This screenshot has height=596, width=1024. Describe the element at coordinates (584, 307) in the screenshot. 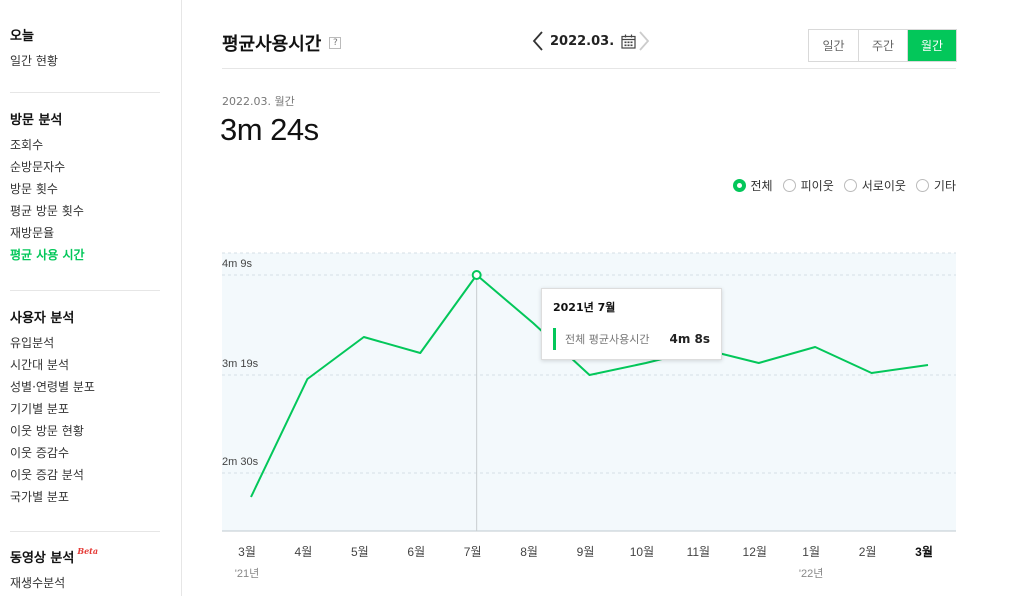

I see `tooltip-title: 2021년 7월` at that location.